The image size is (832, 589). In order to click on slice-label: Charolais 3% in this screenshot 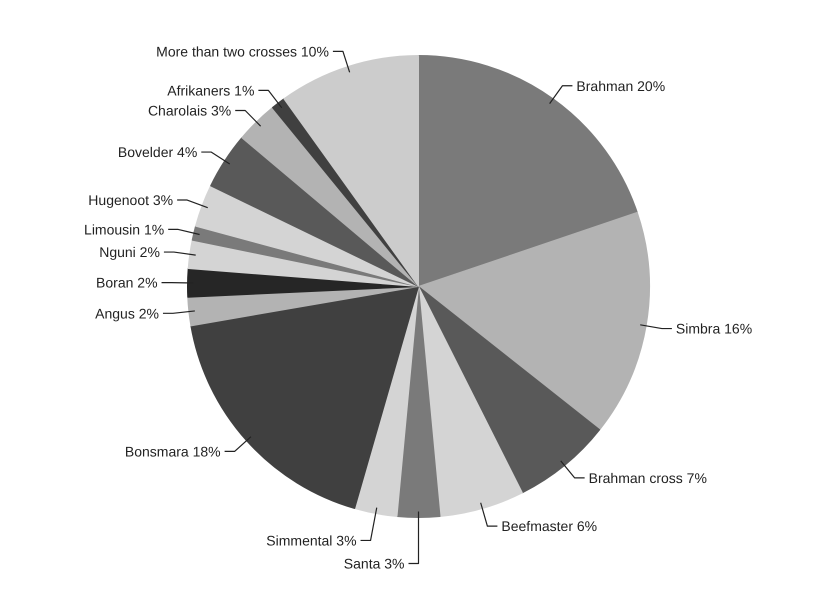, I will do `click(190, 110)`.